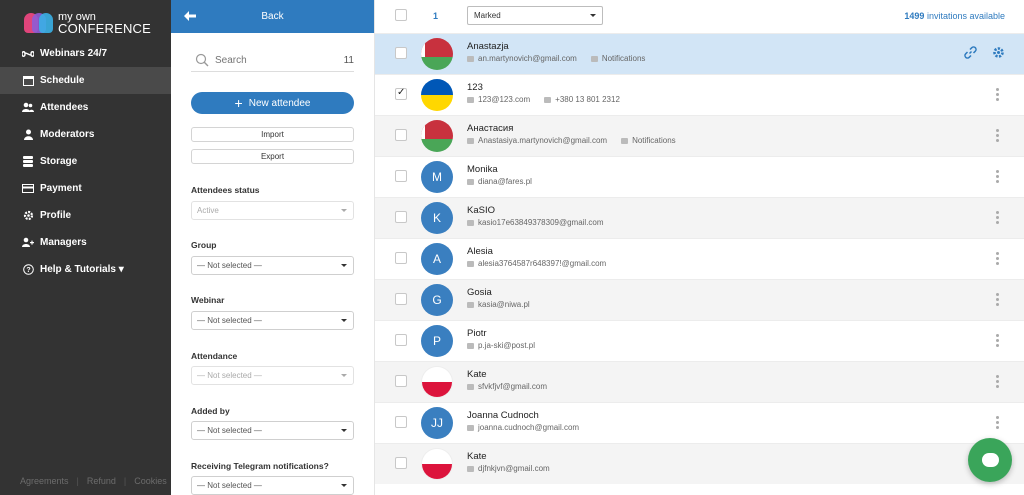 The width and height of the screenshot is (1024, 495). I want to click on calendar-icon, so click(28, 81).